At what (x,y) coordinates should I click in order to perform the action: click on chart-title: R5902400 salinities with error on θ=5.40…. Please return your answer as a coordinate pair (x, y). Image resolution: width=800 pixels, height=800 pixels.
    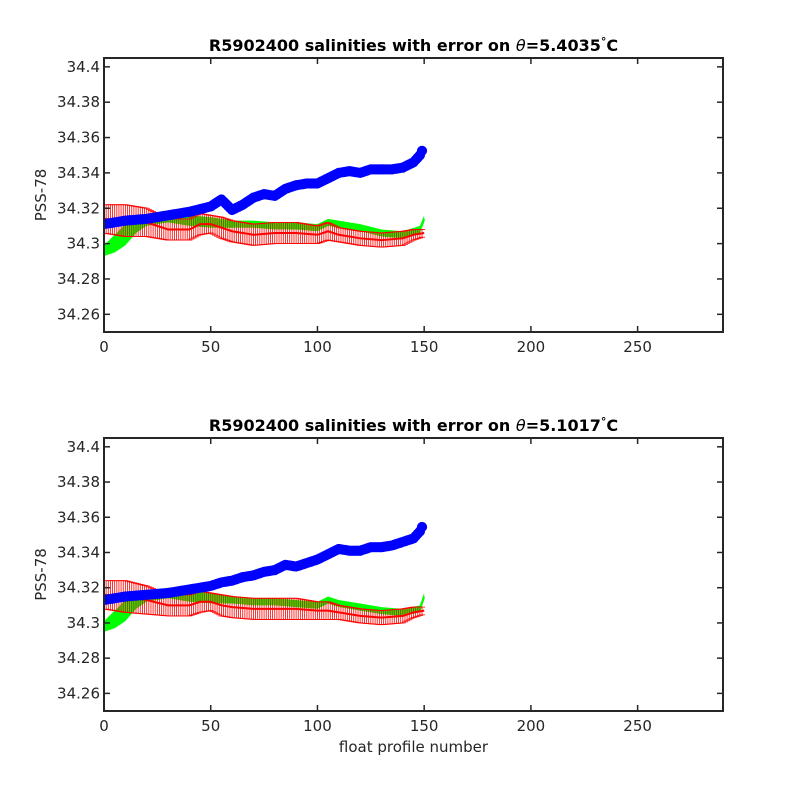
    Looking at the image, I should click on (413, 45).